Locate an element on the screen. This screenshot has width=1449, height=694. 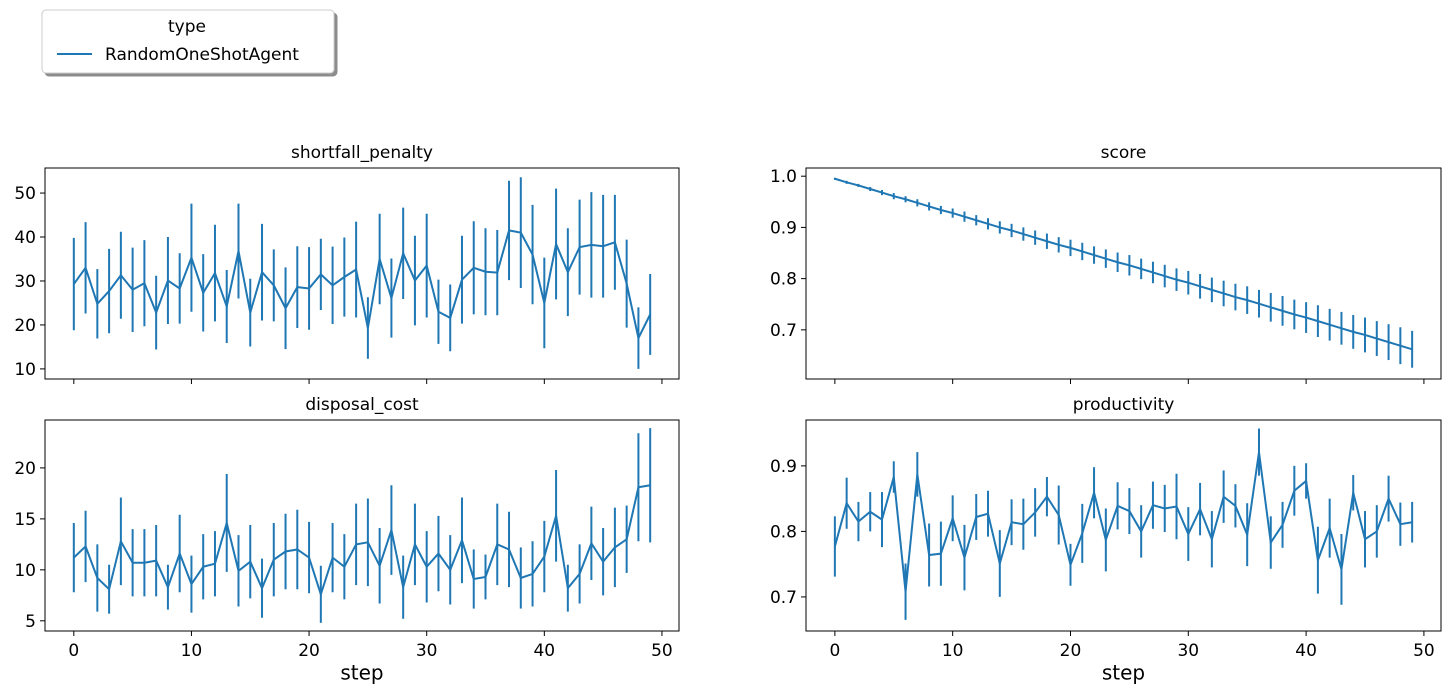
legend: type RandomOneShotAgent is located at coordinates (188, 41).